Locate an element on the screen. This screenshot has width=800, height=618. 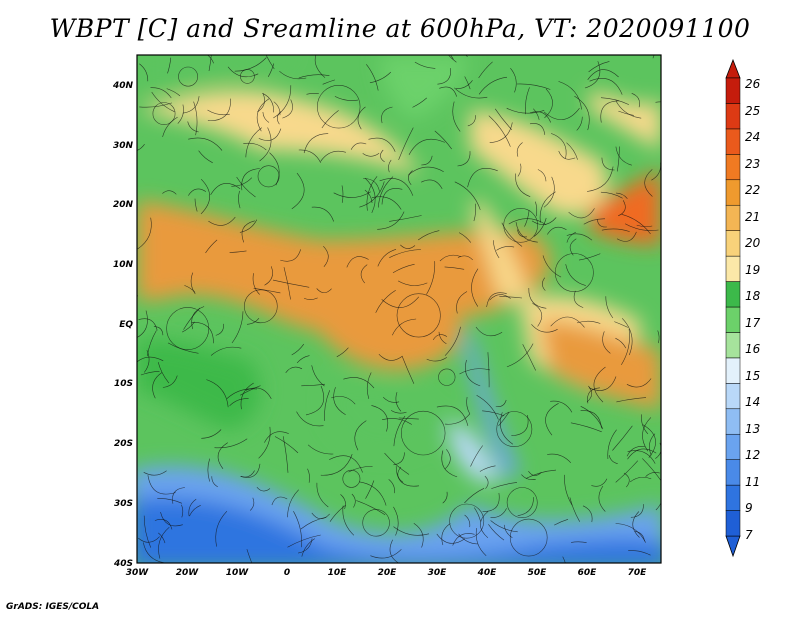
lat-label: 20S is located at coordinates (123, 444).